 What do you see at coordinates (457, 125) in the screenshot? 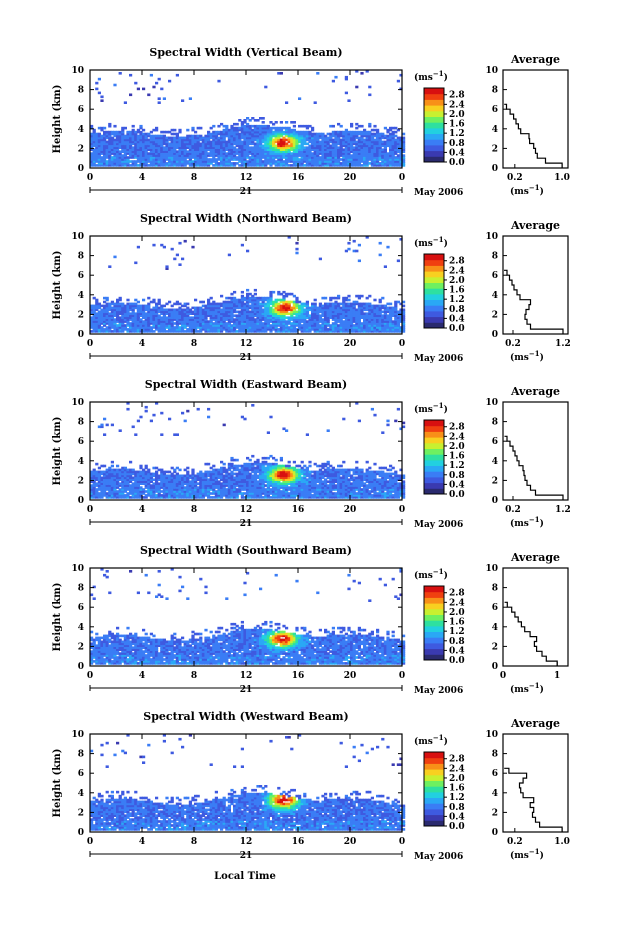
I see `colorbar-tick-label: 1.6` at bounding box center [457, 125].